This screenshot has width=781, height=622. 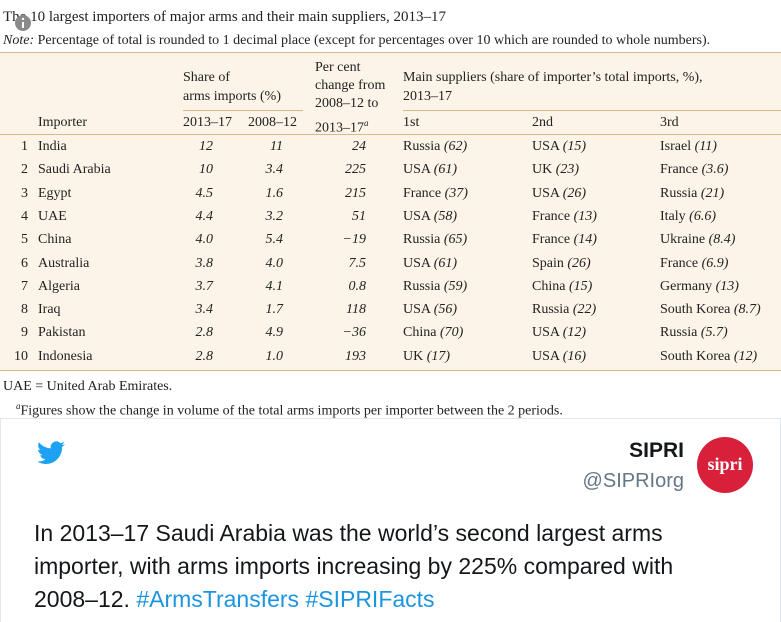 What do you see at coordinates (24, 310) in the screenshot?
I see `rank: 8` at bounding box center [24, 310].